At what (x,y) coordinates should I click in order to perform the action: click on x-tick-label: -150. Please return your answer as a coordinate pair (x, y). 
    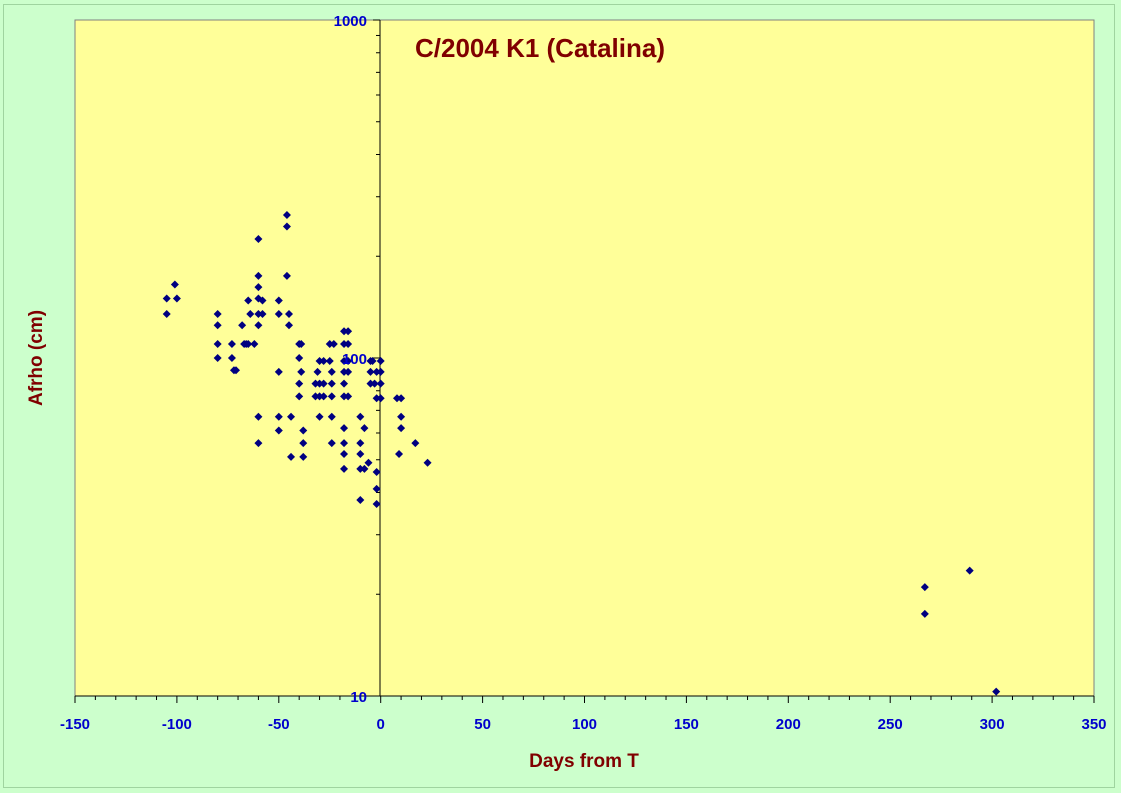
    Looking at the image, I should click on (75, 724).